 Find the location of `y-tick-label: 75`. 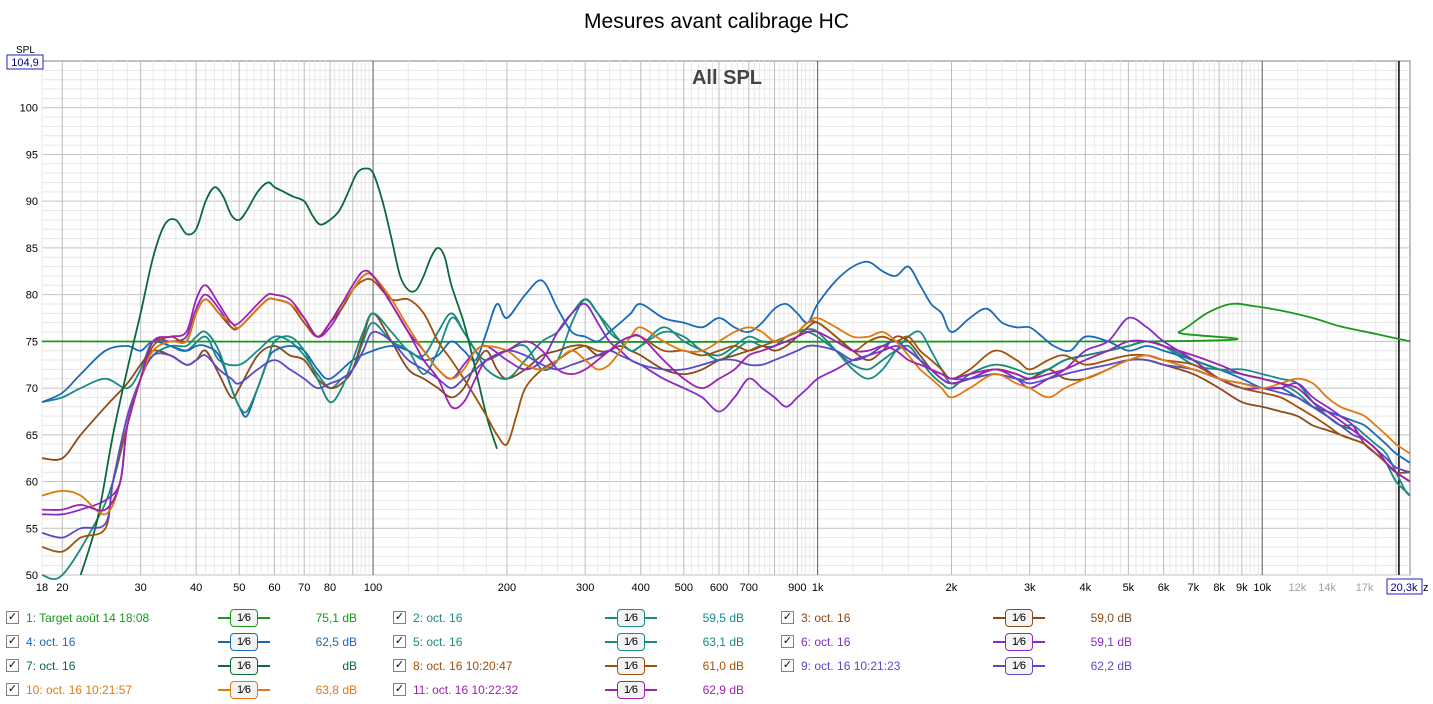

y-tick-label: 75 is located at coordinates (32, 342).